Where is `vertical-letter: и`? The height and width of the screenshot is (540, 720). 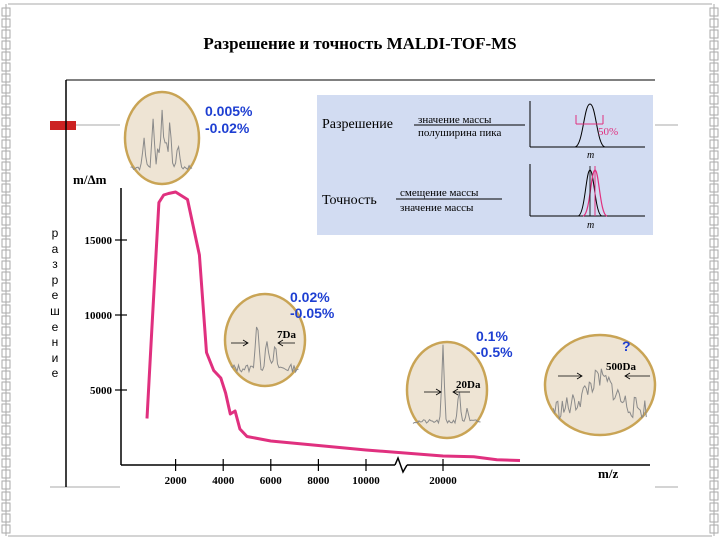
vertical-letter: и is located at coordinates (55, 357).